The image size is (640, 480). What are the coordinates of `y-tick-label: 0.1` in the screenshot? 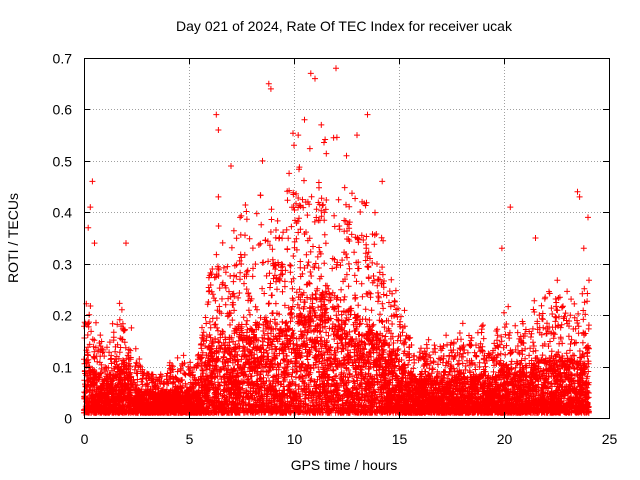 It's located at (63, 368).